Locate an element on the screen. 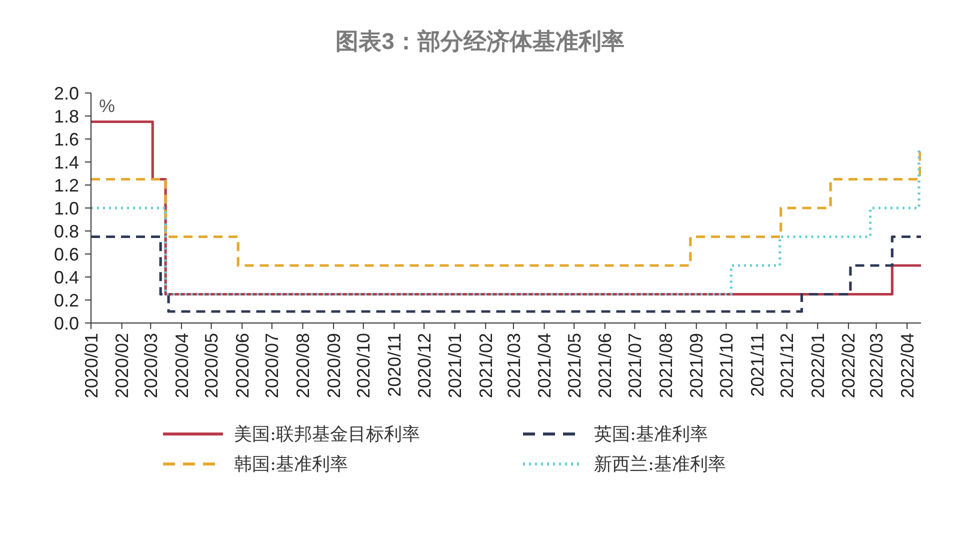 Image resolution: width=960 pixels, height=556 pixels. x-tick-label: 2020/06 is located at coordinates (242, 365).